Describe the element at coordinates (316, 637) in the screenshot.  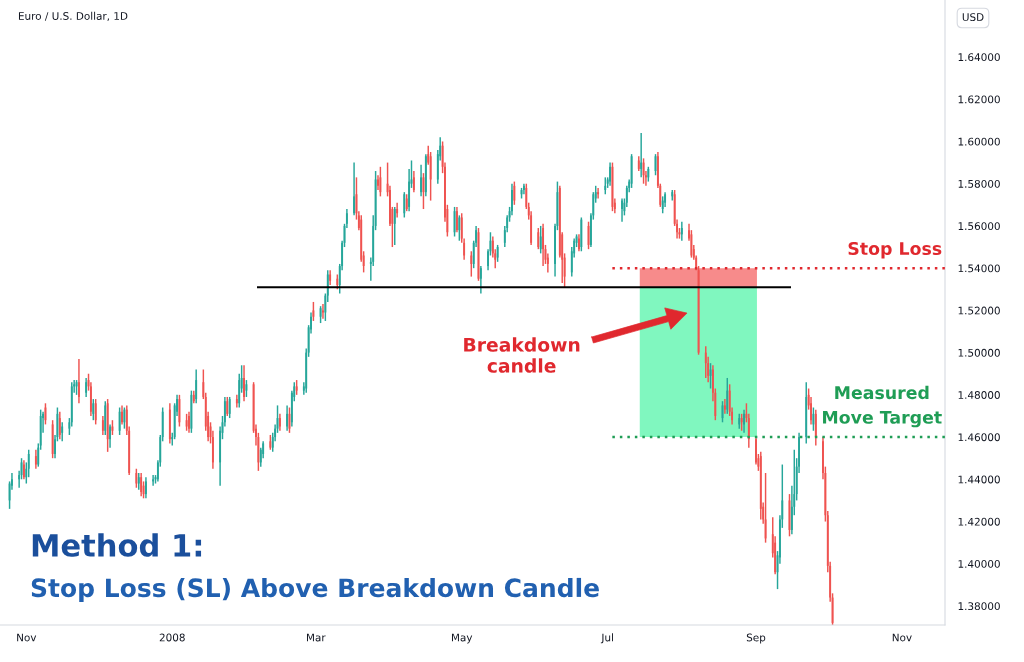
I see `x-tick-label: Mar` at that location.